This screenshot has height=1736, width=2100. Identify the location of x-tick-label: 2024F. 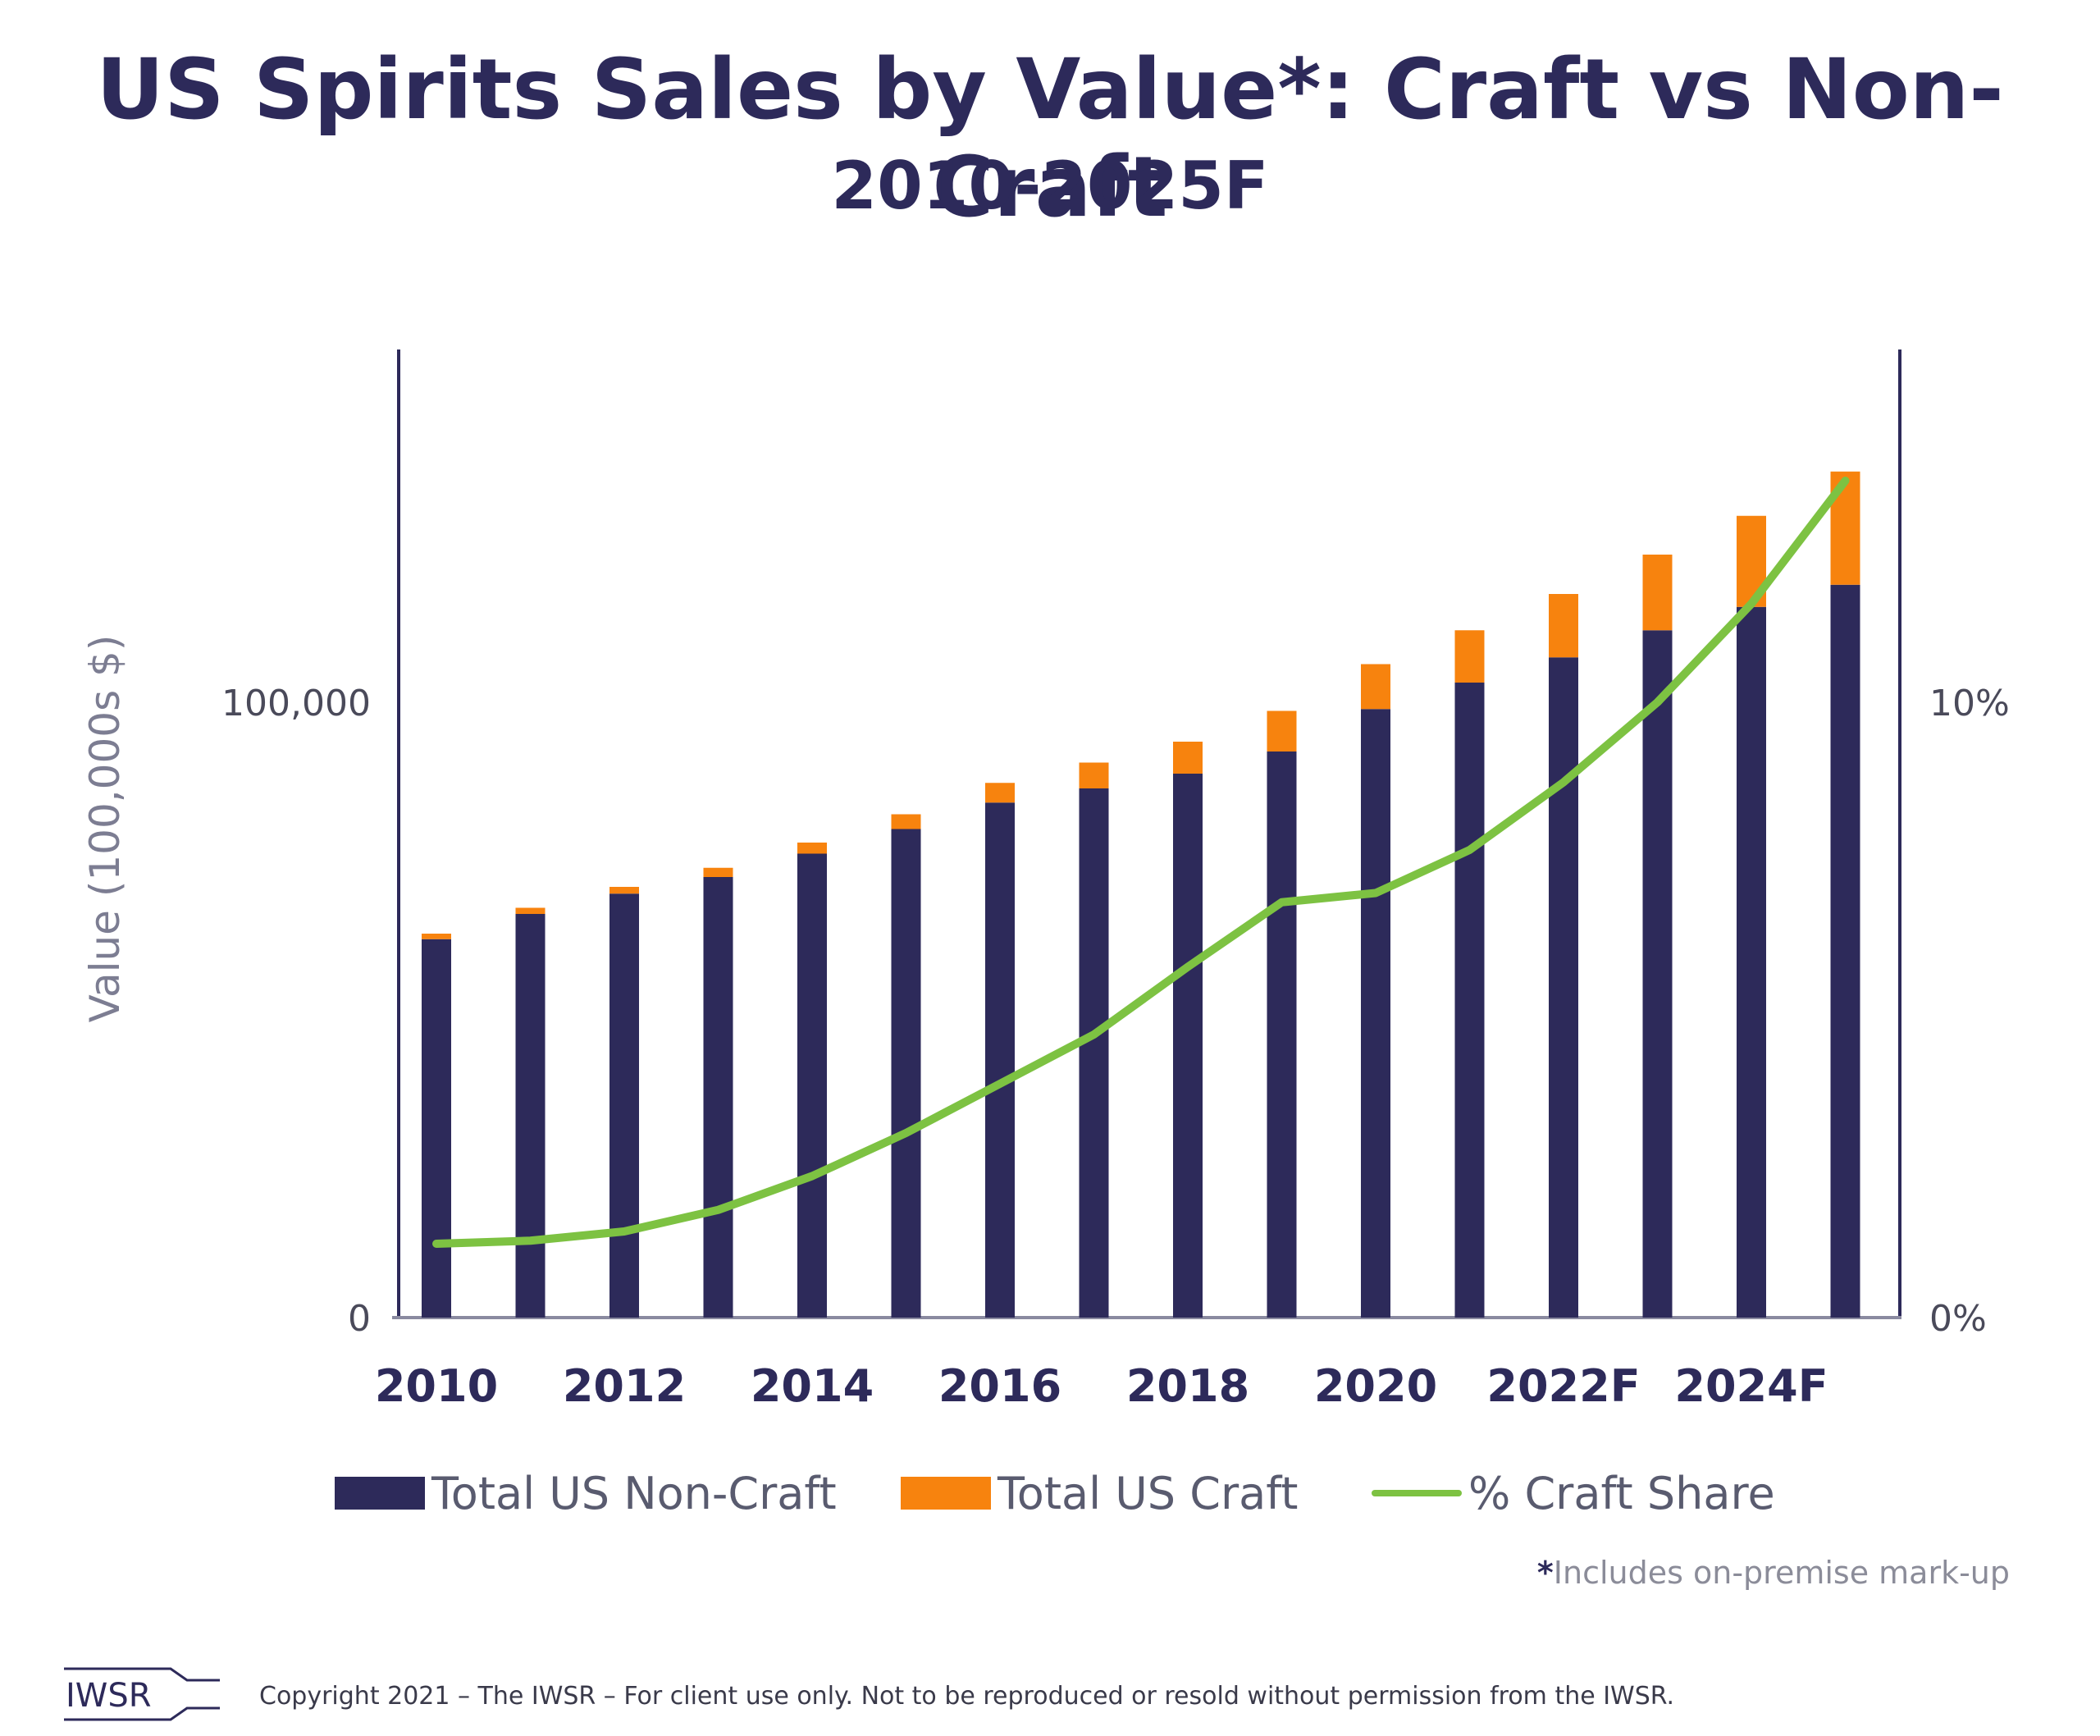
(1751, 1386).